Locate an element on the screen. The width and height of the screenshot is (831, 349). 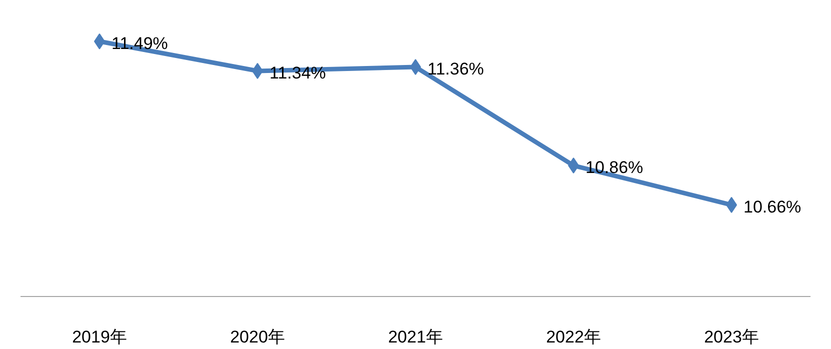
x-tick-label: 2023年 is located at coordinates (731, 337).